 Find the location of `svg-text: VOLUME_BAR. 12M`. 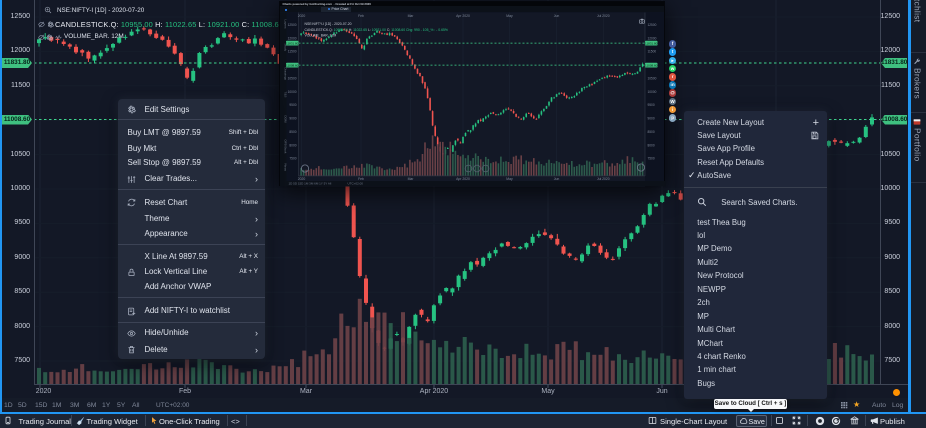

svg-text: VOLUME_BAR. 12M is located at coordinates (320, 35).